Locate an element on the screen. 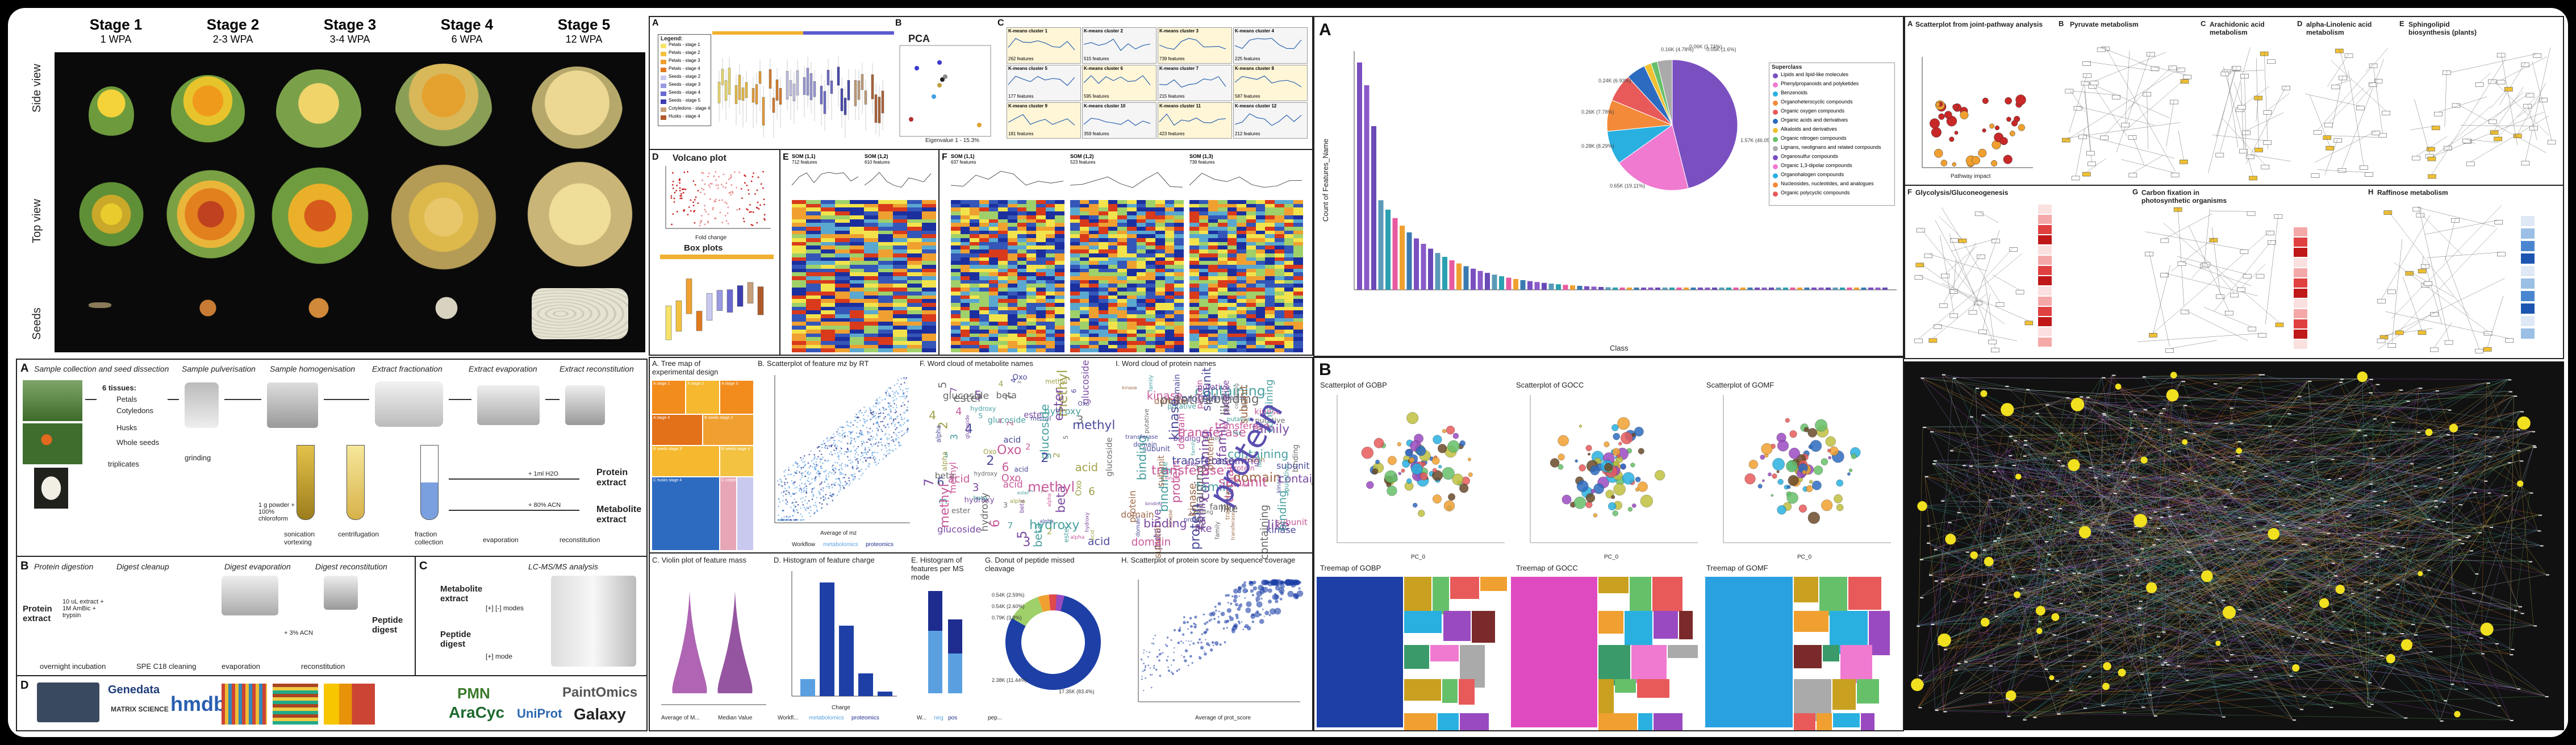 This screenshot has width=2576, height=745. treemap-cell is located at coordinates (1445, 653).